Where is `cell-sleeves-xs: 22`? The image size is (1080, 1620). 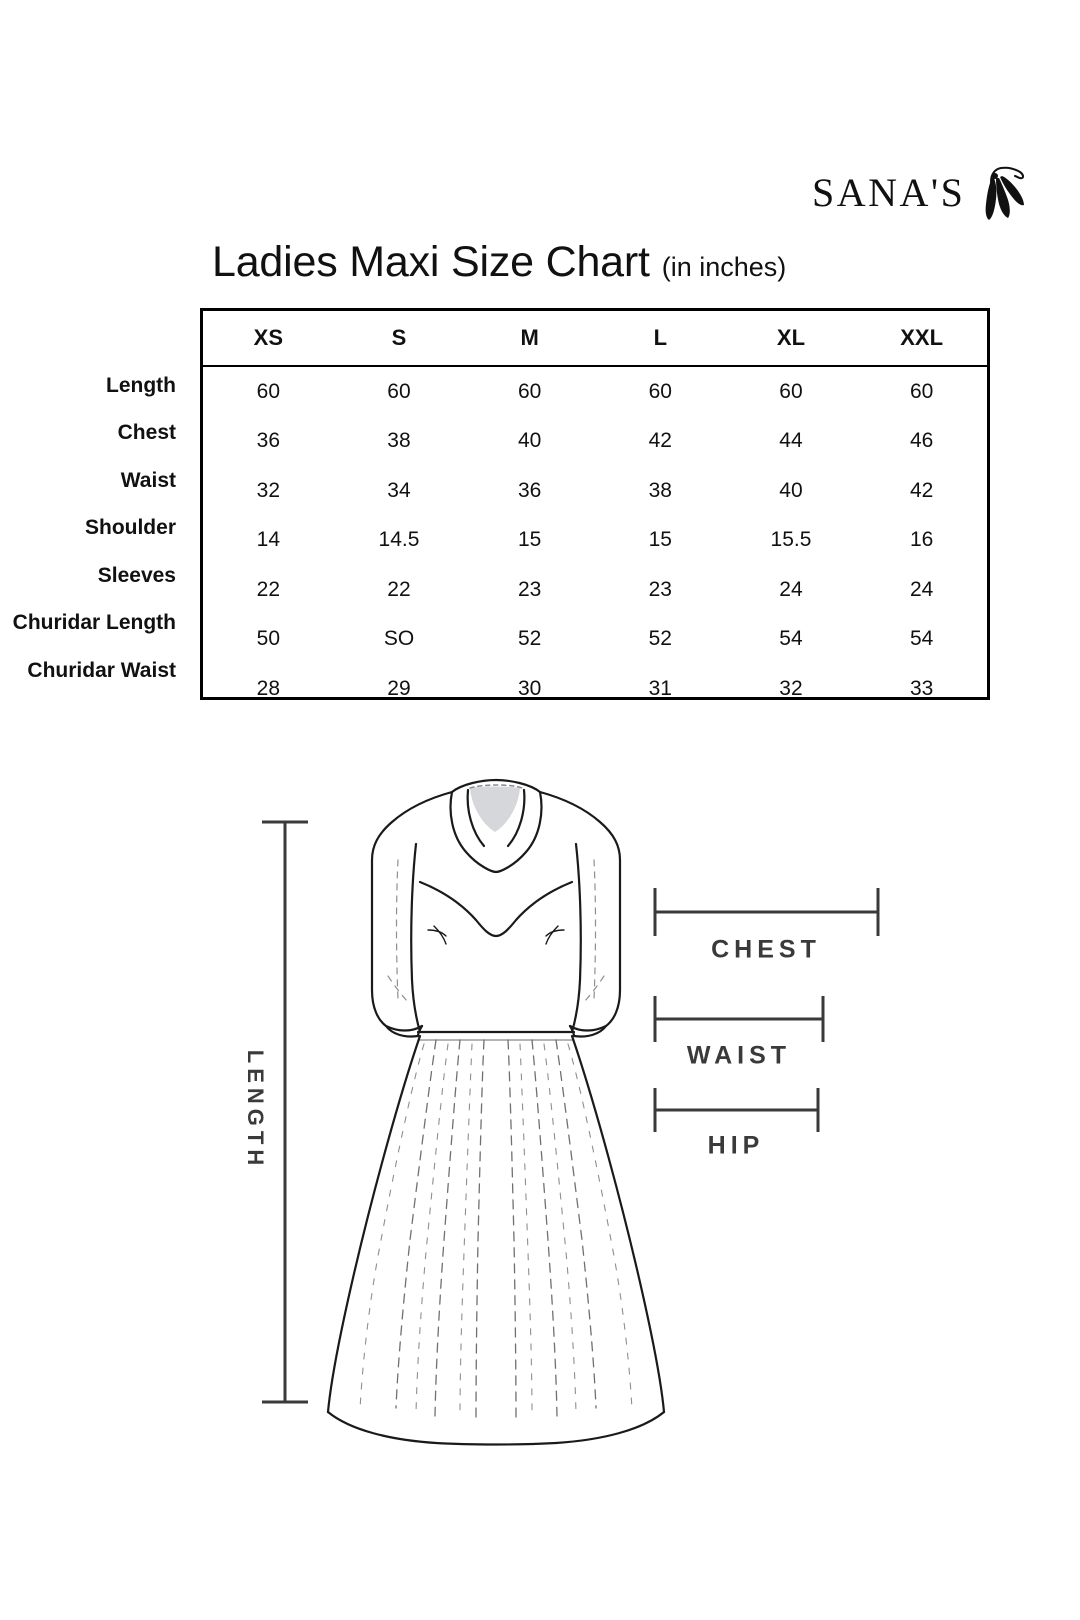
cell-sleeves-xs: 22 is located at coordinates (268, 589).